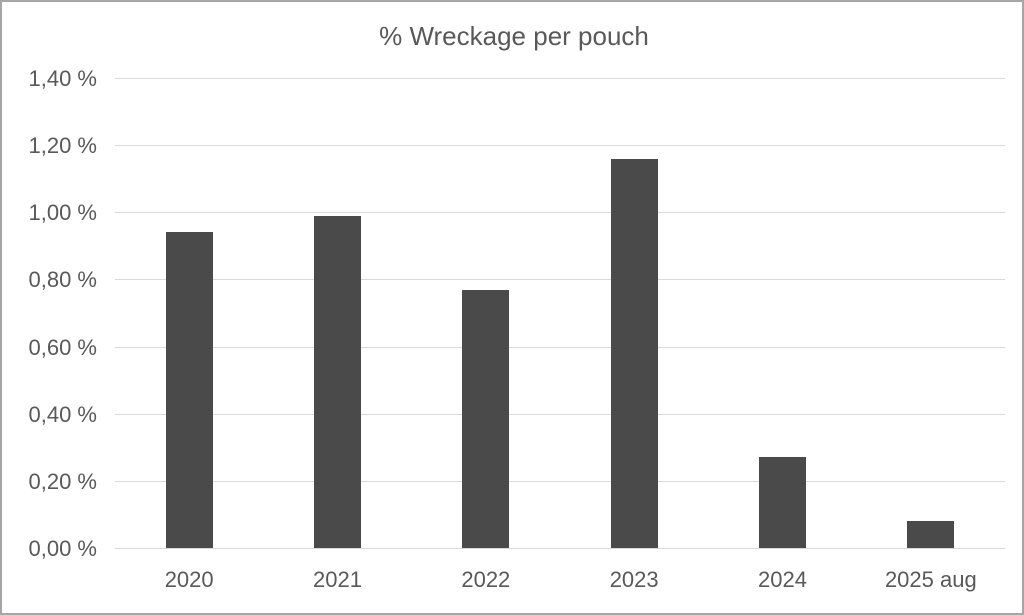  What do you see at coordinates (514, 36) in the screenshot?
I see `chart-title: % Wreckage per pouch` at bounding box center [514, 36].